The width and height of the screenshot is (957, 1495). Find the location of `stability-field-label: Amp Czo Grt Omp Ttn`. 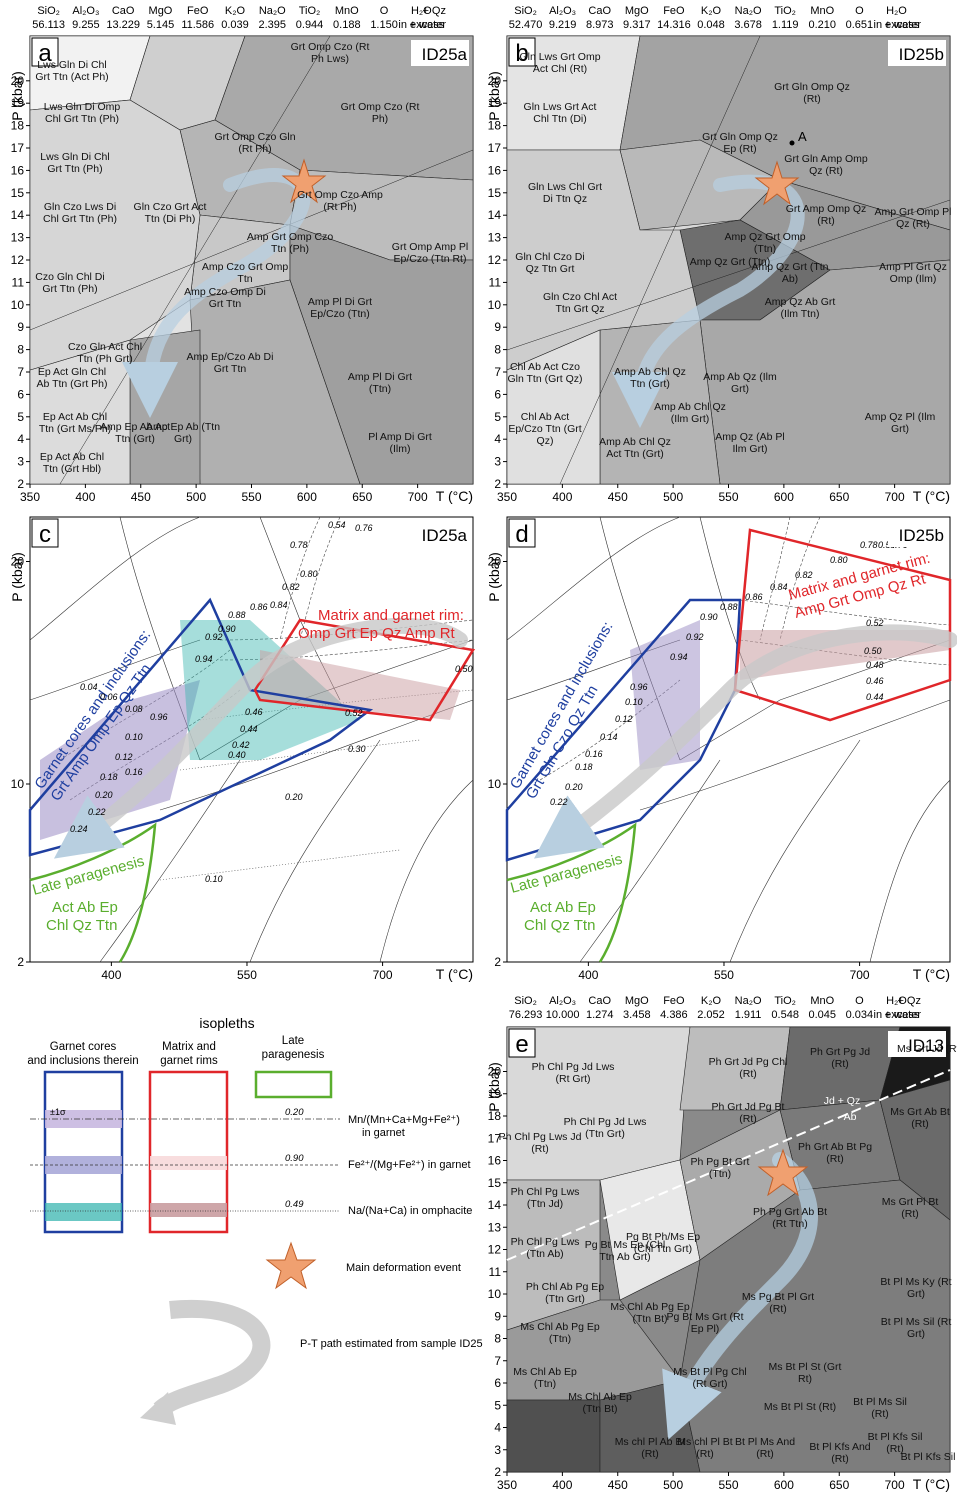

stability-field-label: Amp Czo Grt Omp Ttn is located at coordinates (245, 273).